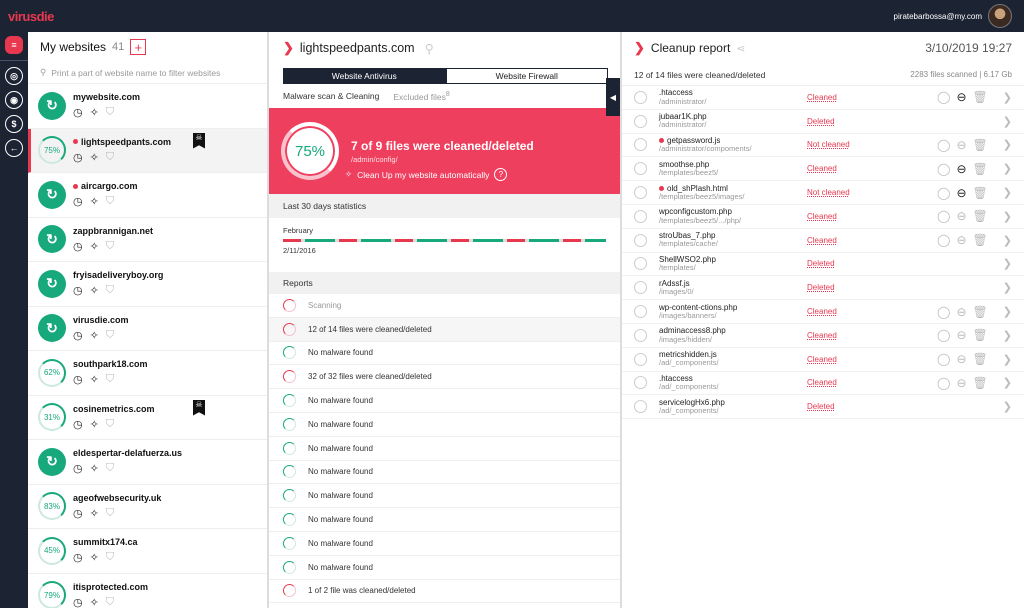 The width and height of the screenshot is (1024, 608). Describe the element at coordinates (138, 47) in the screenshot. I see `add-website-button: +` at that location.